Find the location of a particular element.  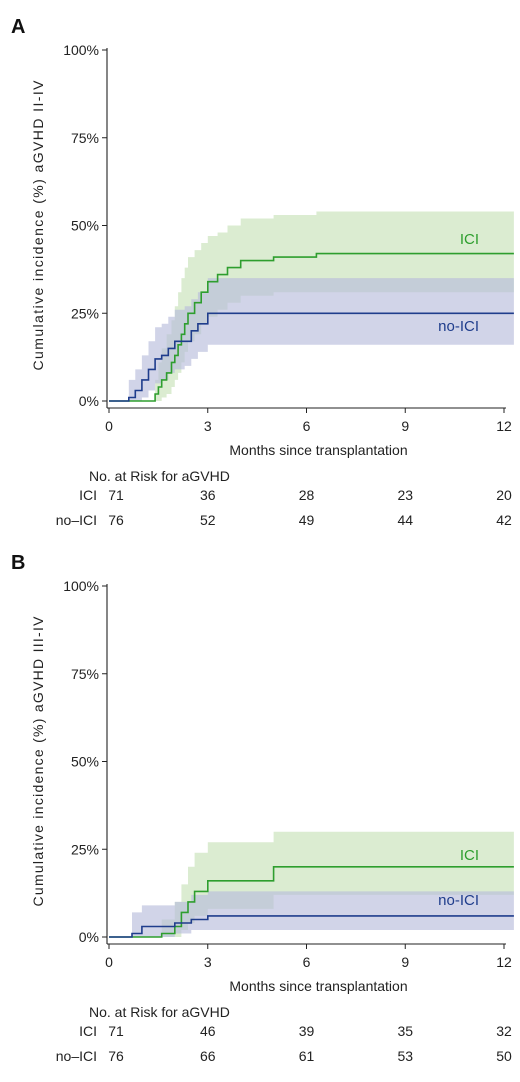

risk-value: 42 is located at coordinates (504, 520).